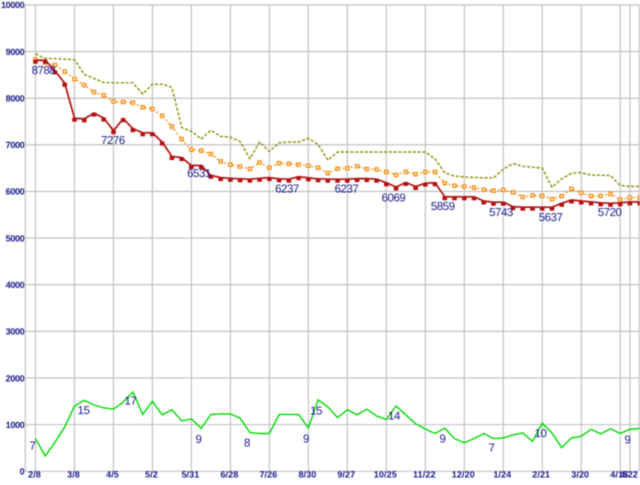  What do you see at coordinates (15, 238) in the screenshot?
I see `svg-text: 5000` at bounding box center [15, 238].